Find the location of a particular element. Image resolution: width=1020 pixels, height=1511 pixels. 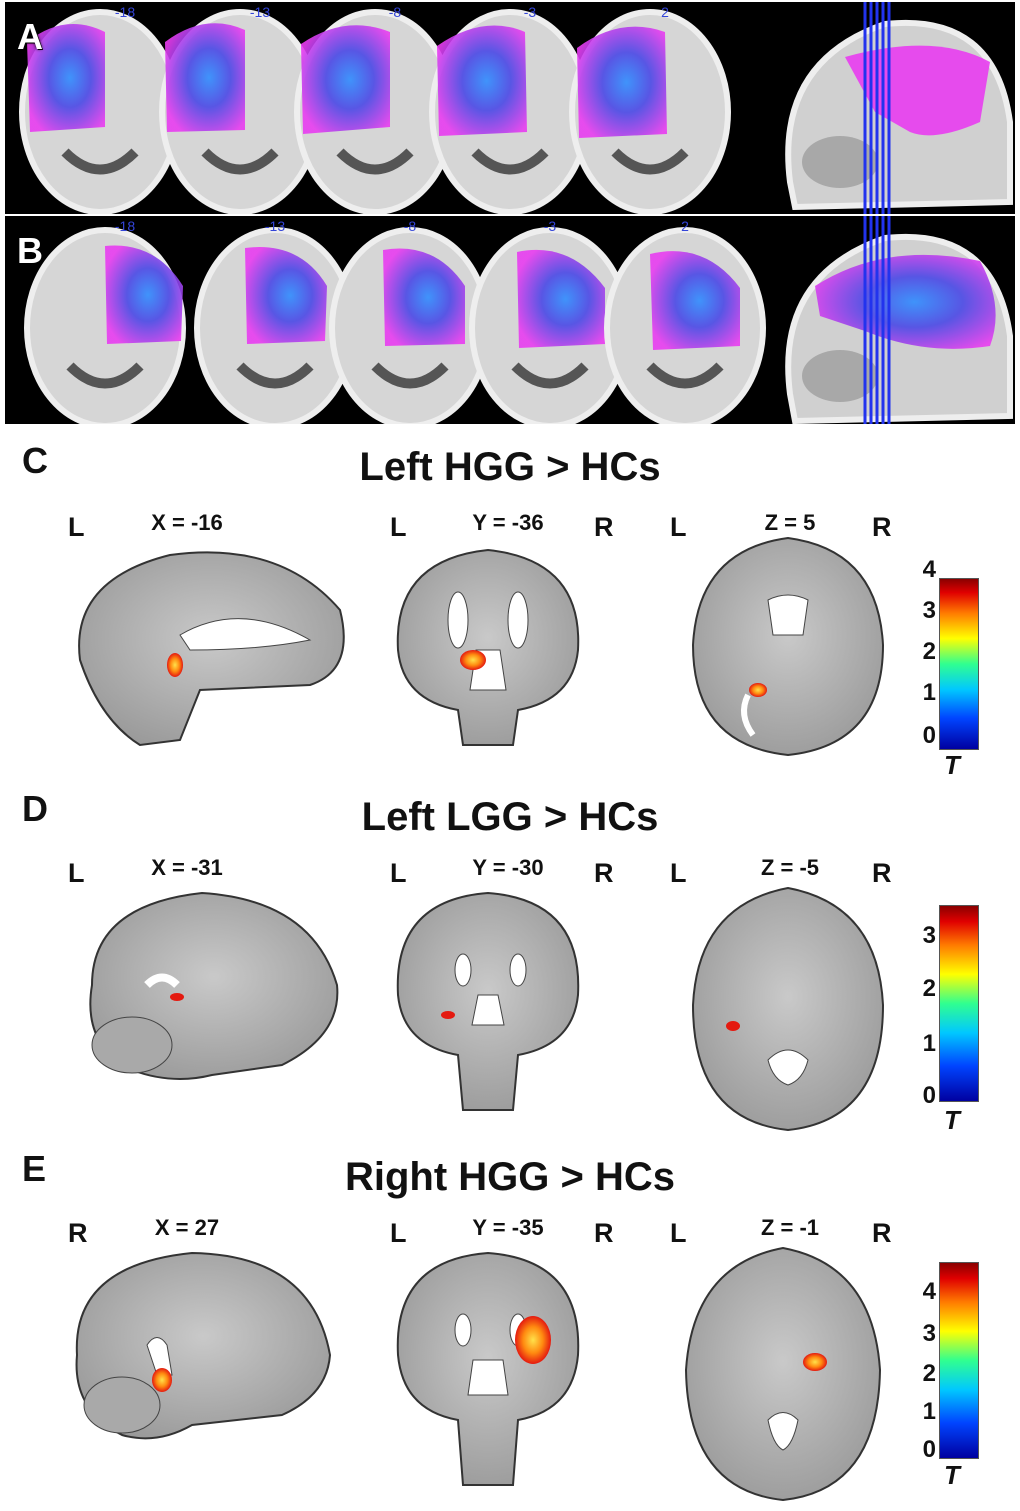

panel-letter-b: B is located at coordinates (30, 250).